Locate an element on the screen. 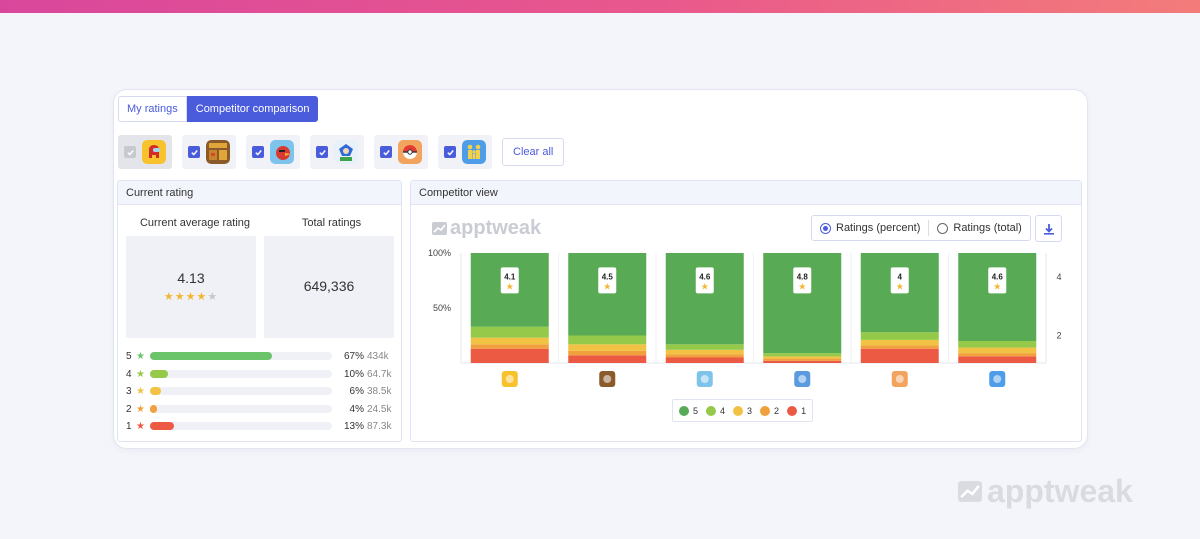 The width and height of the screenshot is (1200, 539). radio-percent is located at coordinates (825, 228).